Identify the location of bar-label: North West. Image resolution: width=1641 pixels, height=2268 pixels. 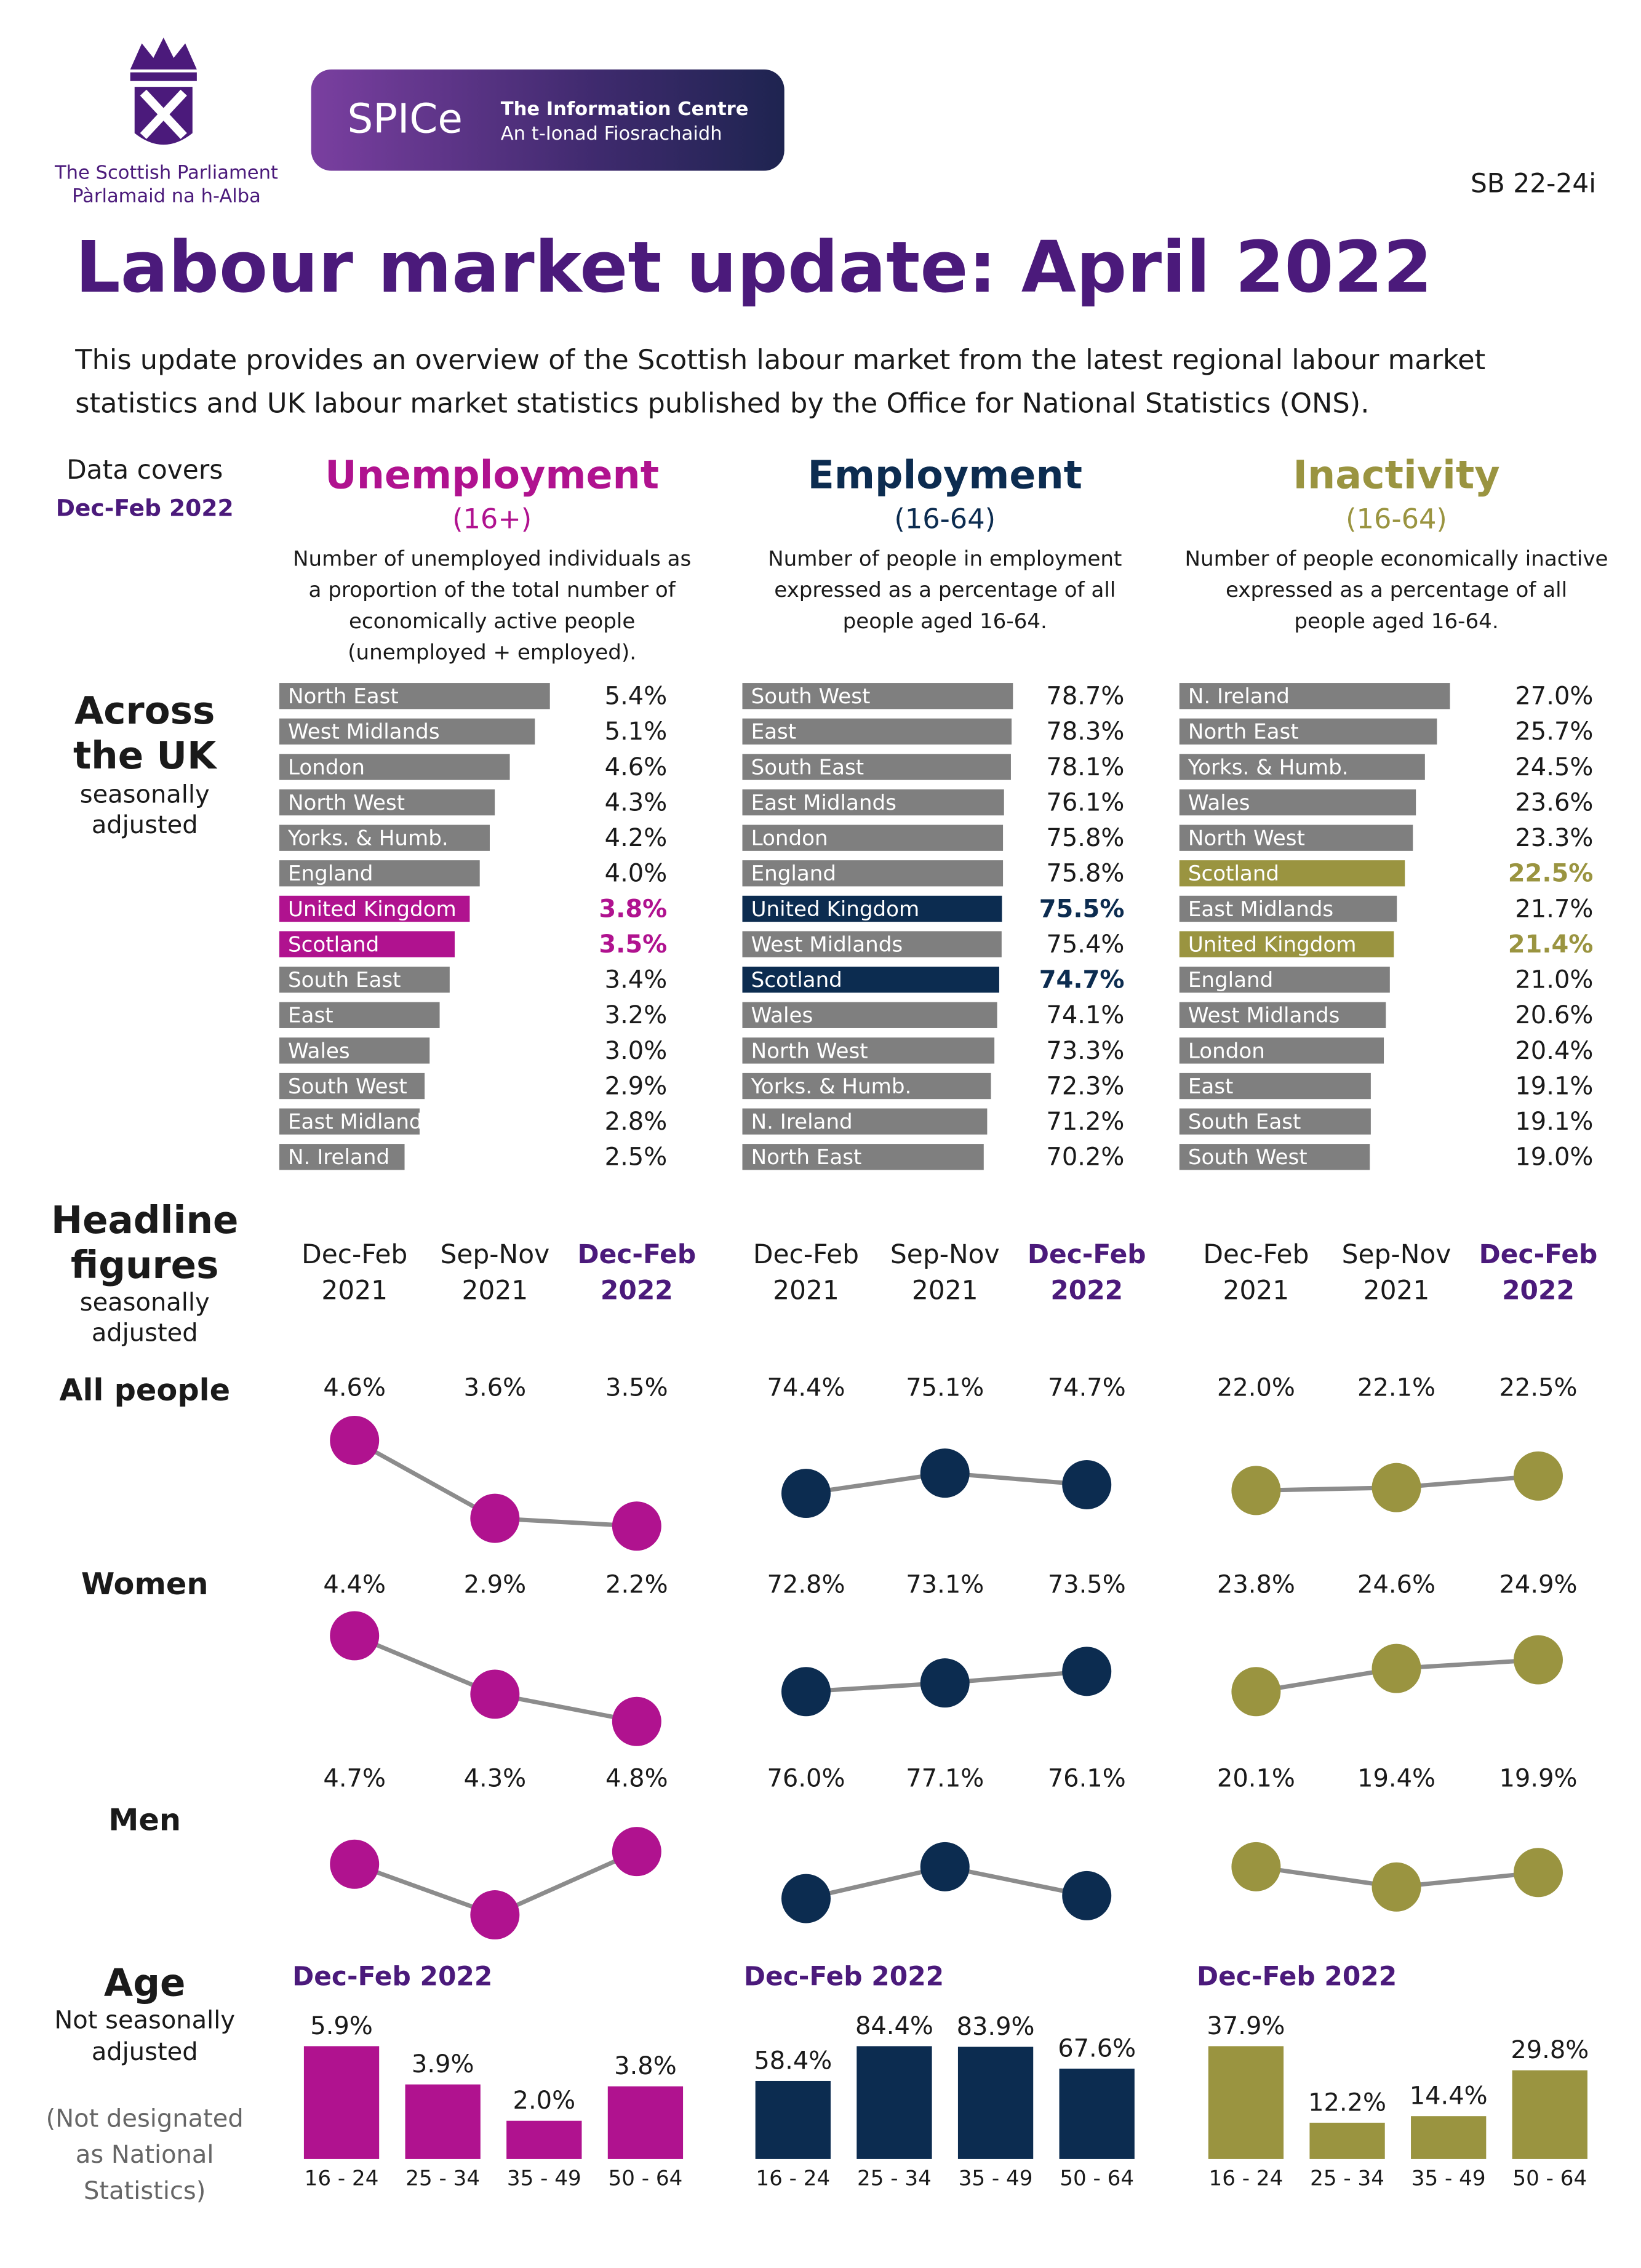
(1246, 838).